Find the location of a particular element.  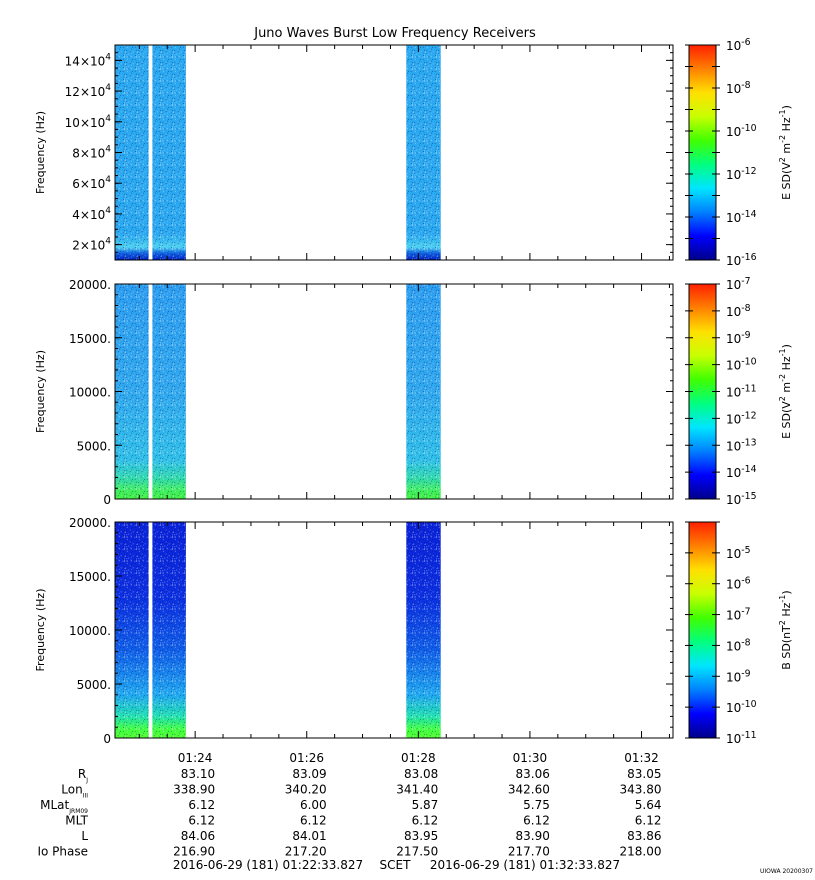

y-tick-label: 0 is located at coordinates (107, 739).